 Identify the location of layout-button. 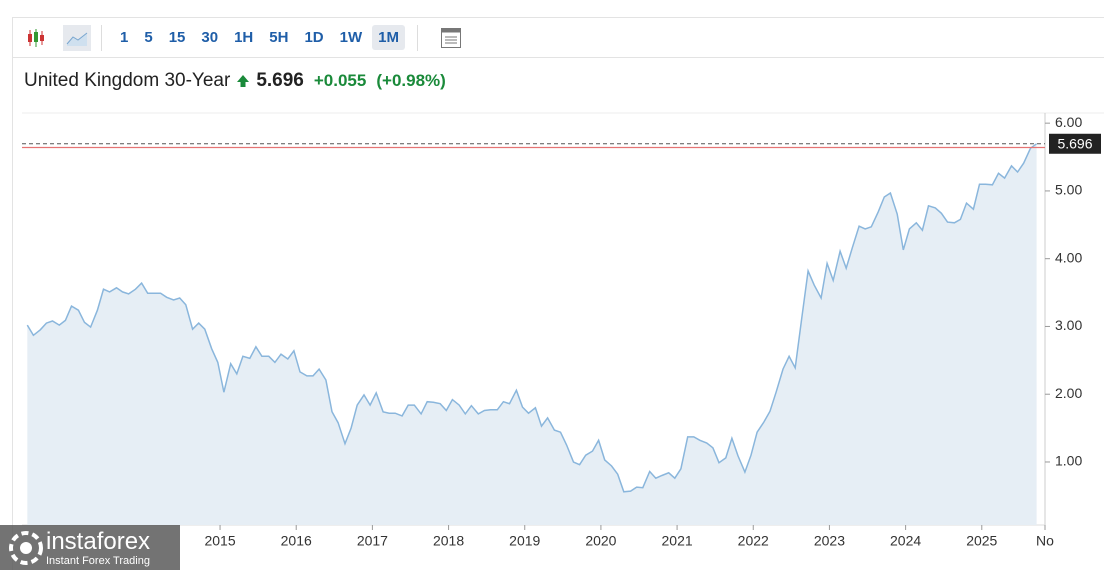
(451, 38).